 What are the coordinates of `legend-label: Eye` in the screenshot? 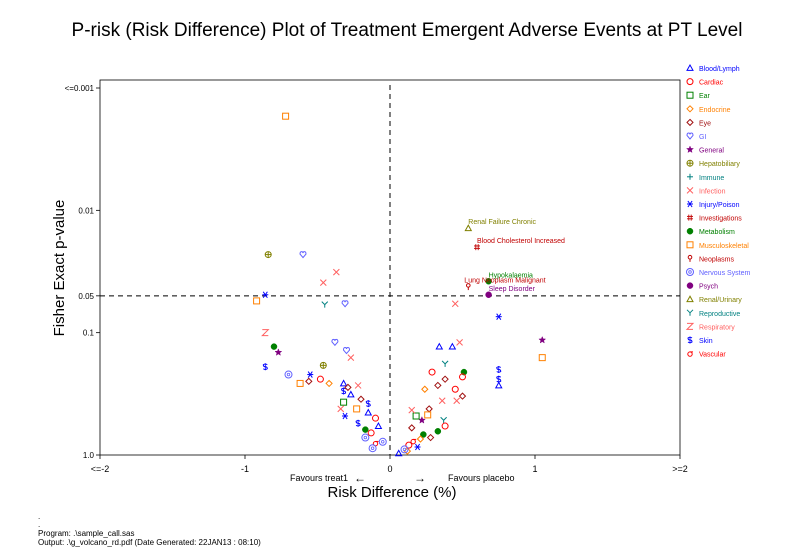 It's located at (705, 123).